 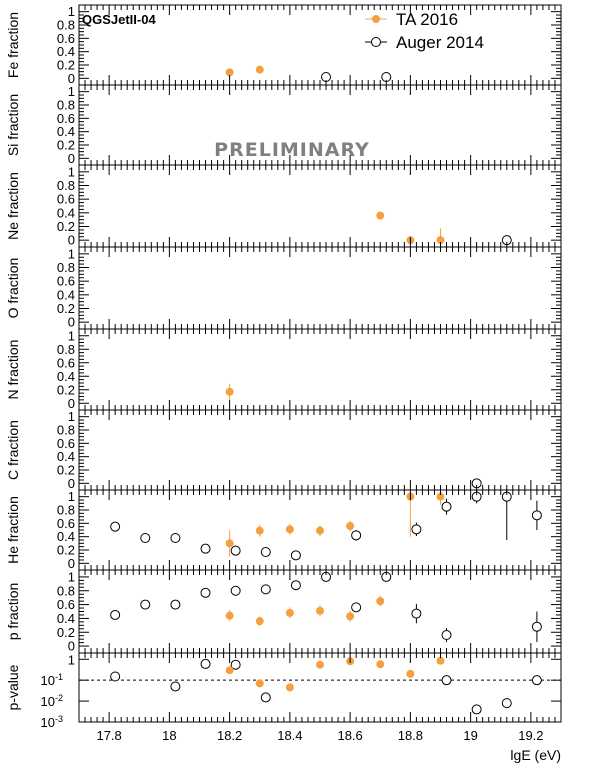 I want to click on y-axis-title: N fraction, so click(x=13, y=370).